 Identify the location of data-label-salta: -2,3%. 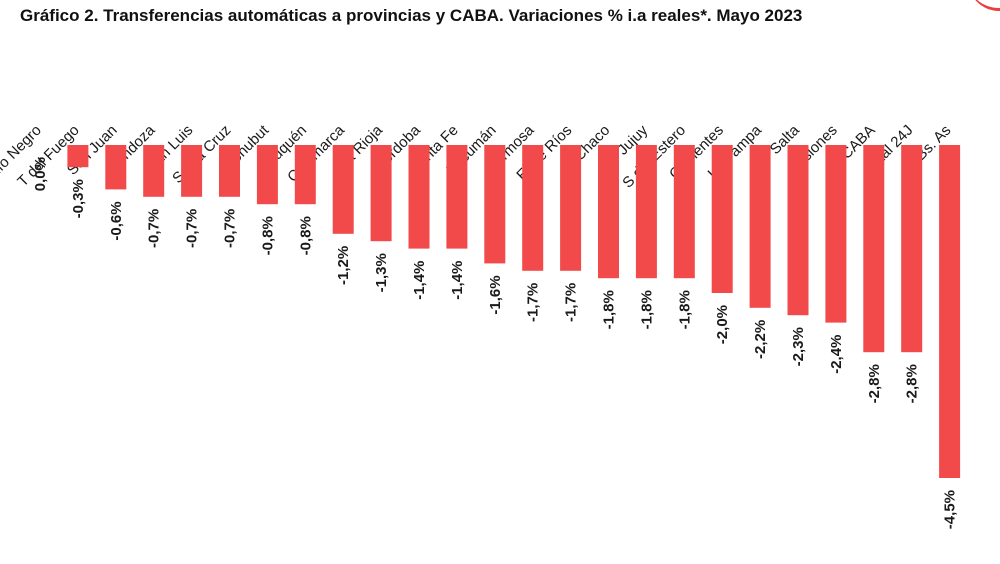
(798, 346).